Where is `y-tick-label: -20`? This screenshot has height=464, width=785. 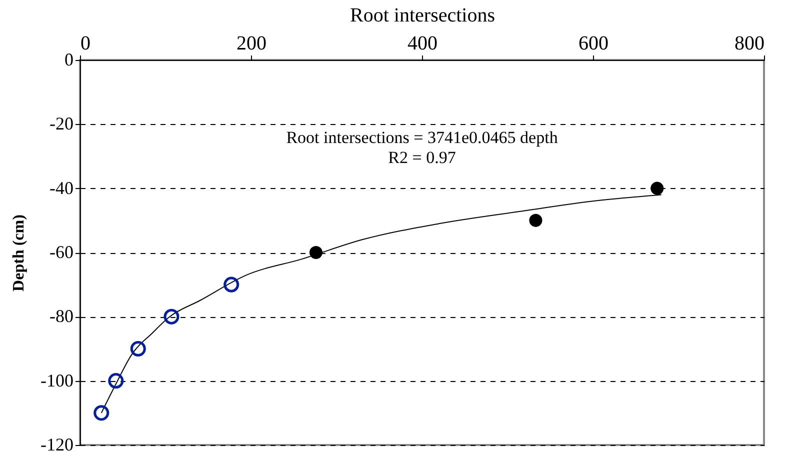 y-tick-label: -20 is located at coordinates (62, 124).